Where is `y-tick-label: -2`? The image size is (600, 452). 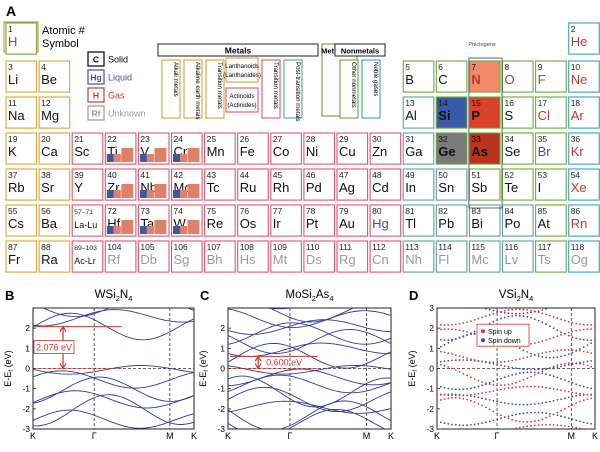 y-tick-label: -2 is located at coordinates (430, 409).